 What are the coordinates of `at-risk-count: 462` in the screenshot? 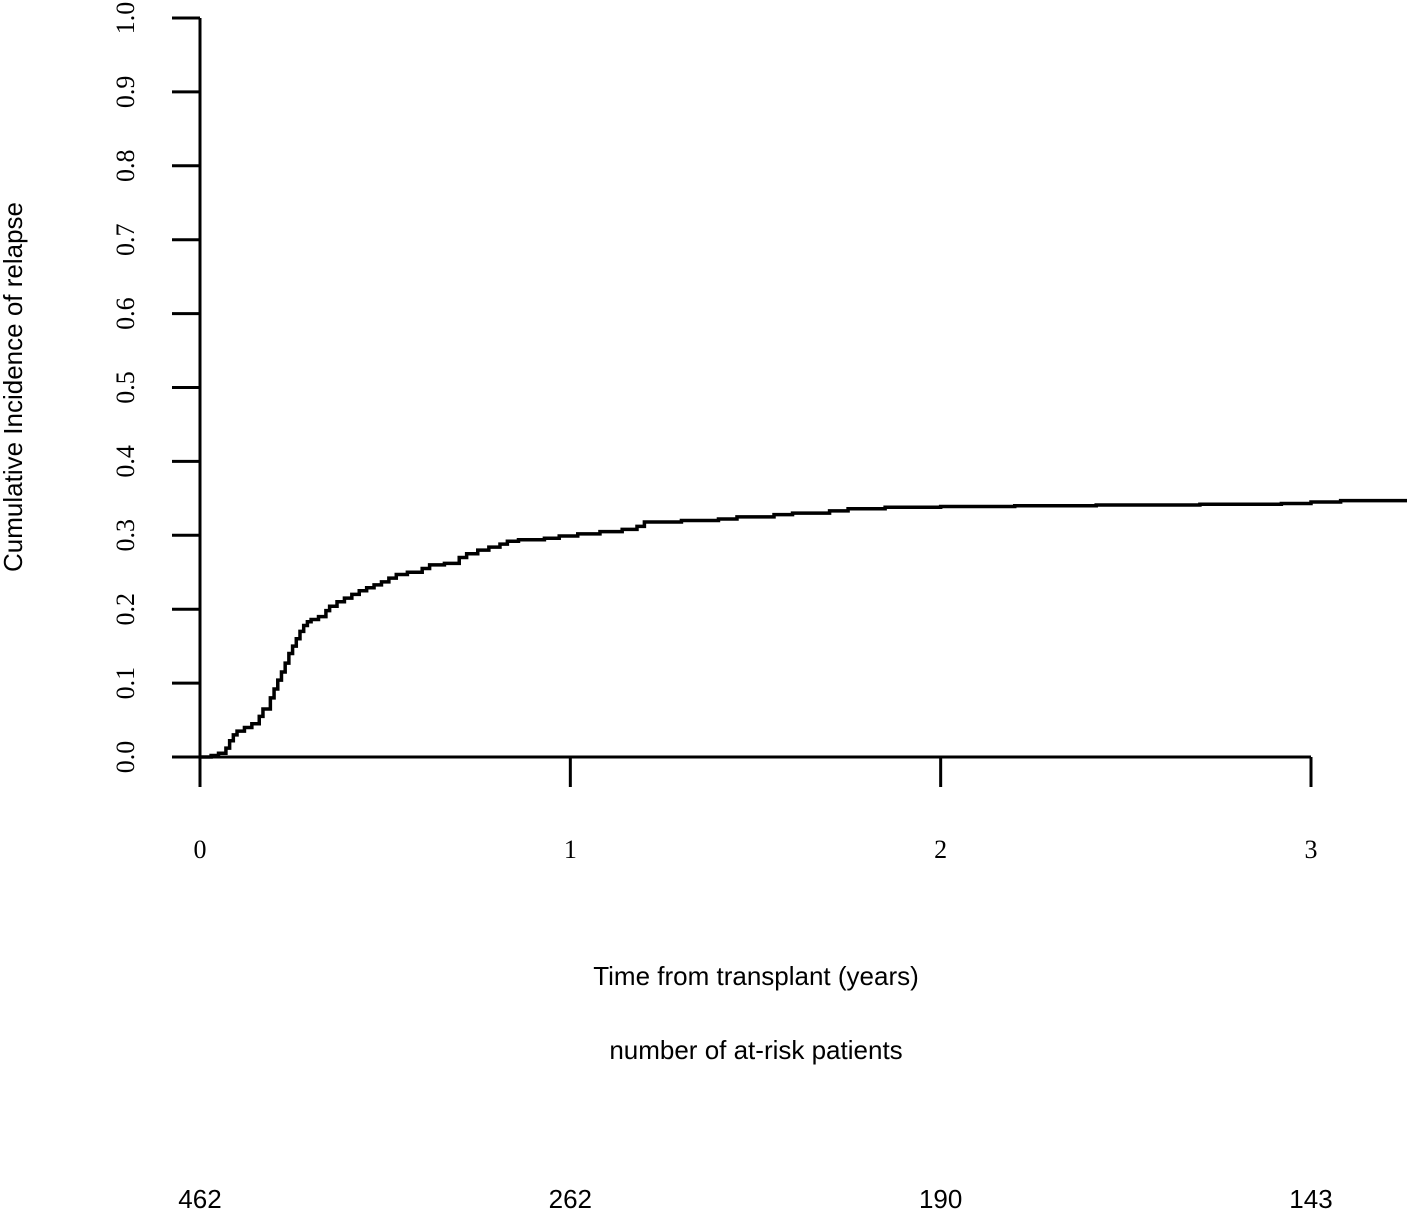 It's located at (199, 1197).